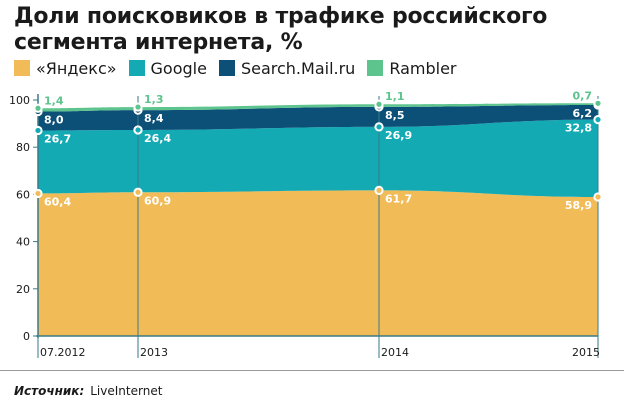 Image resolution: width=624 pixels, height=401 pixels. What do you see at coordinates (298, 68) in the screenshot?
I see `legend-label-mail: Search.Mail.ru` at bounding box center [298, 68].